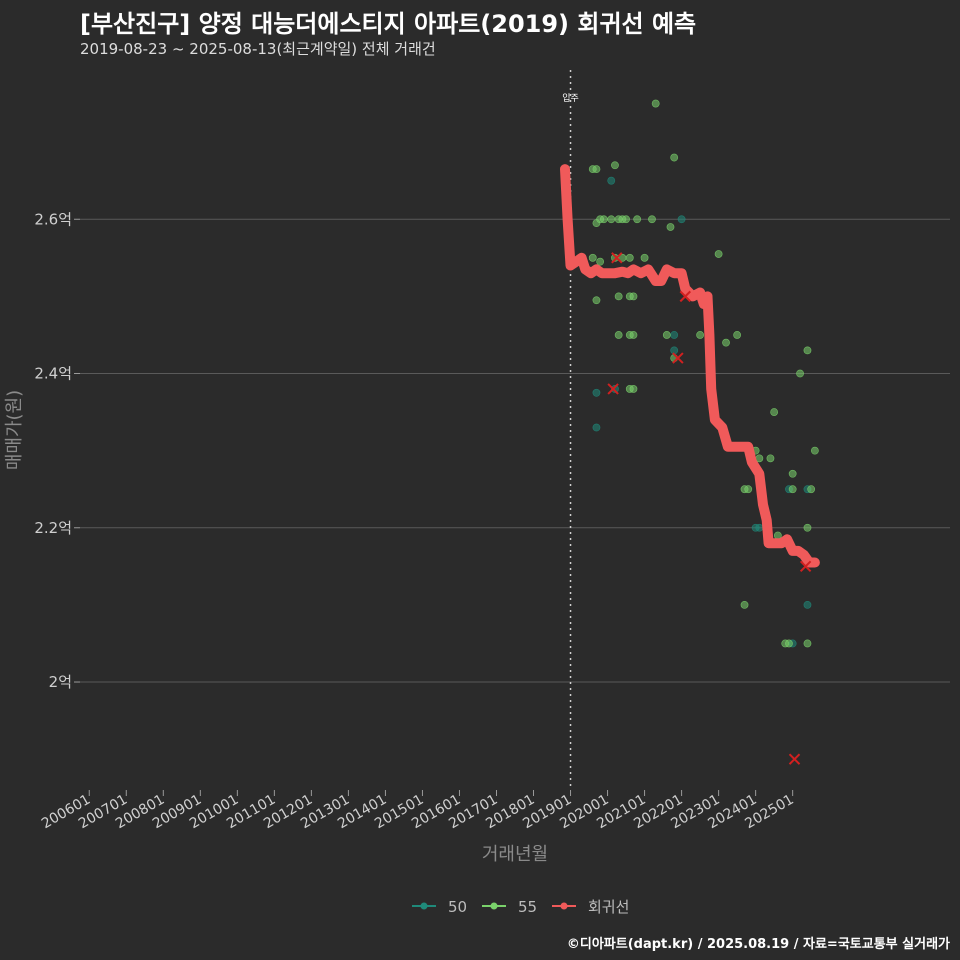 The image size is (960, 960). What do you see at coordinates (258, 49) in the screenshot?
I see `chart-subtitle: 2019-08-23 ~ 2025-08-13(최근계약일) 전체 거래건` at bounding box center [258, 49].